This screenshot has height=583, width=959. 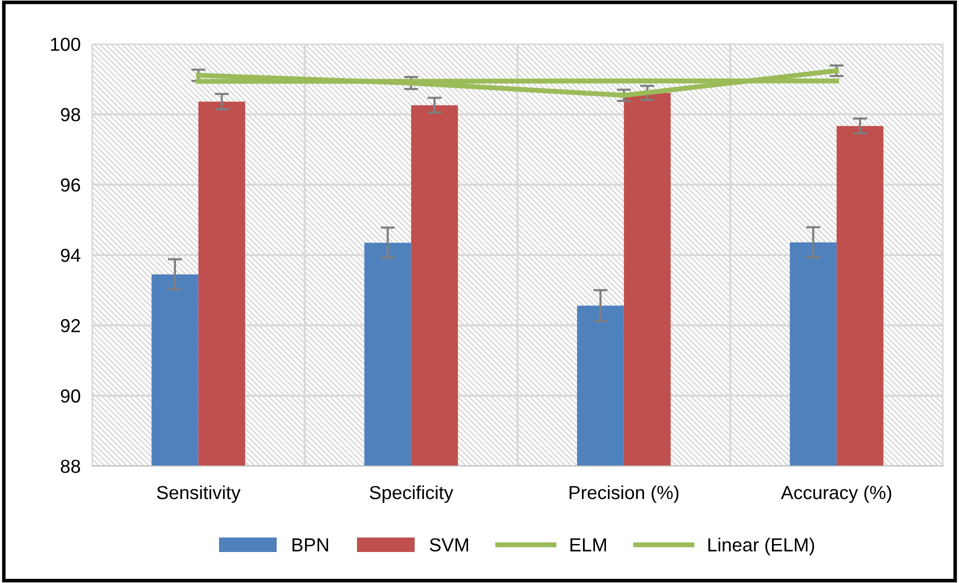 I want to click on legend-label: ELM, so click(x=588, y=545).